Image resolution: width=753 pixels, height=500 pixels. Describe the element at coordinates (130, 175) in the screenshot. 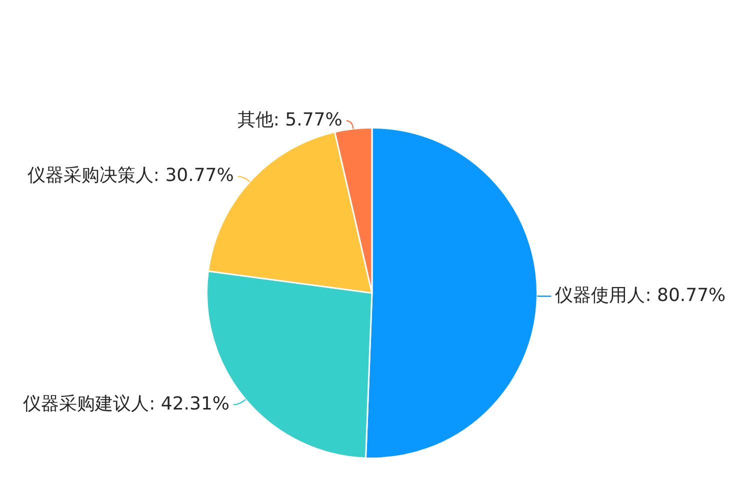

I see `slice-label: 仪器采购决策人: 30.77%` at that location.